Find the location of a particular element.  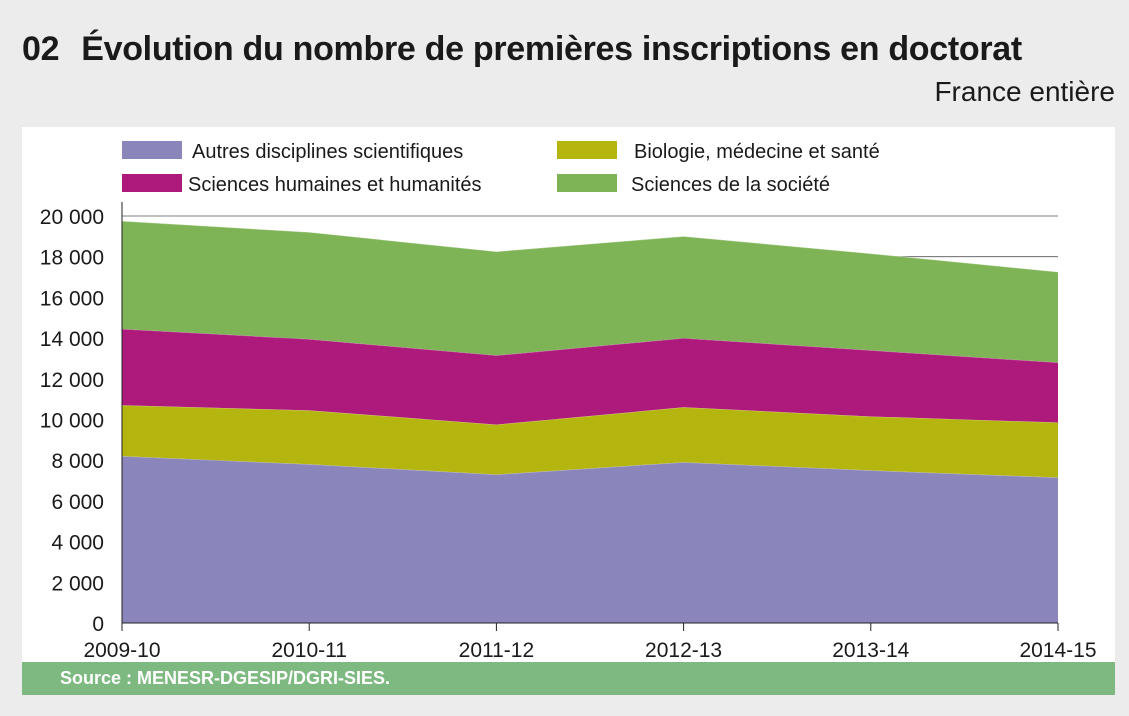

y-tick-label: 4 000 is located at coordinates (77, 543).